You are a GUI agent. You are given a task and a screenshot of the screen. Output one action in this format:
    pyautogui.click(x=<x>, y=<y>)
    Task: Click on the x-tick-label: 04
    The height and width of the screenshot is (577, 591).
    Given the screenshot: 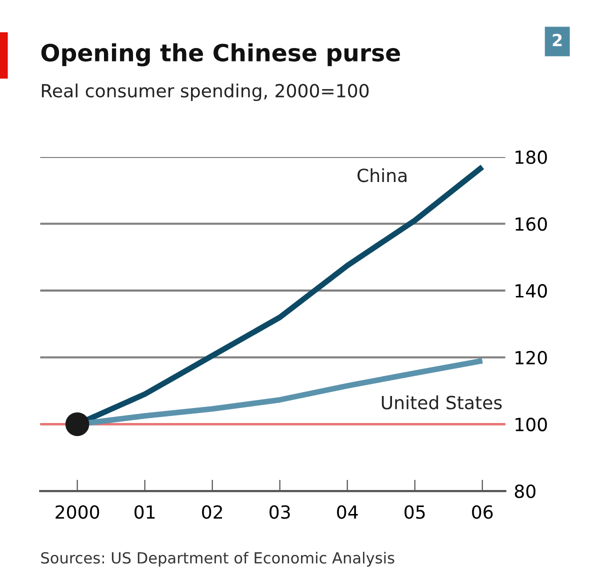 What is the action you would take?
    pyautogui.click(x=347, y=512)
    